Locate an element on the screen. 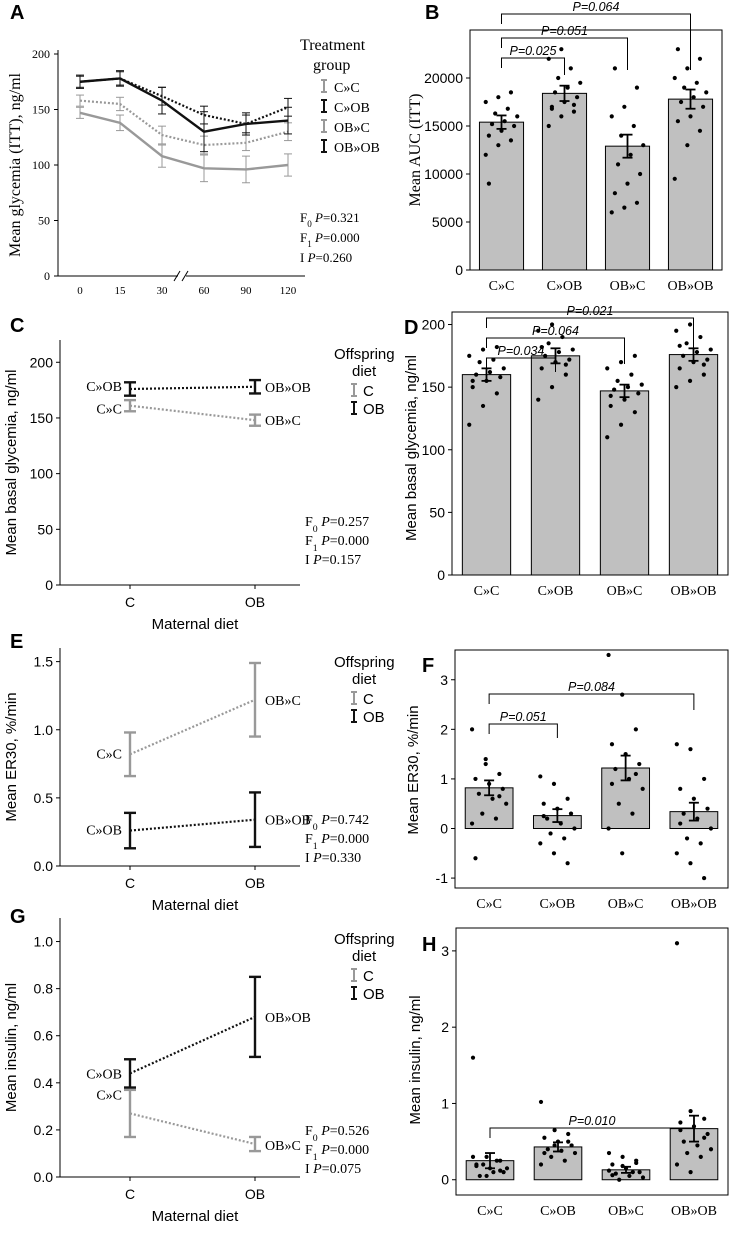 Image resolution: width=740 pixels, height=1248 pixels. d-x-tick-2: OB»C is located at coordinates (625, 591).